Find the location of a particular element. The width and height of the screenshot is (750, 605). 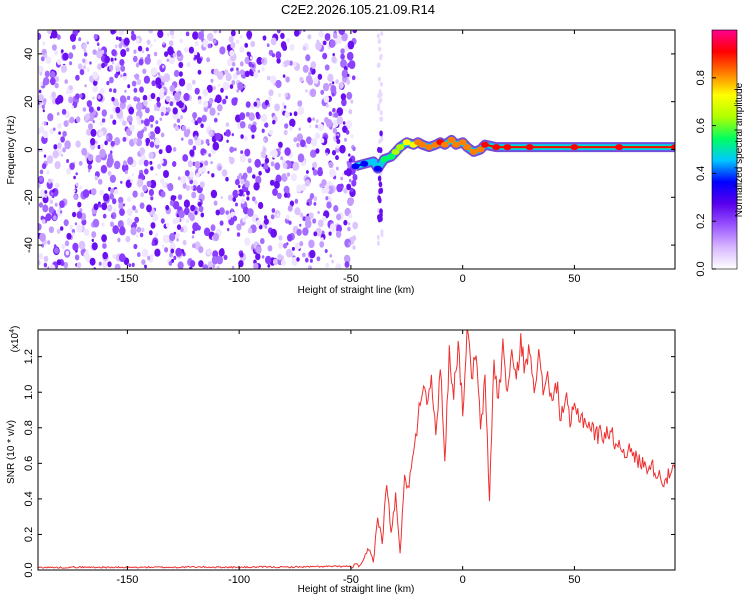

y-tick-label: 1.0 is located at coordinates (29, 392).